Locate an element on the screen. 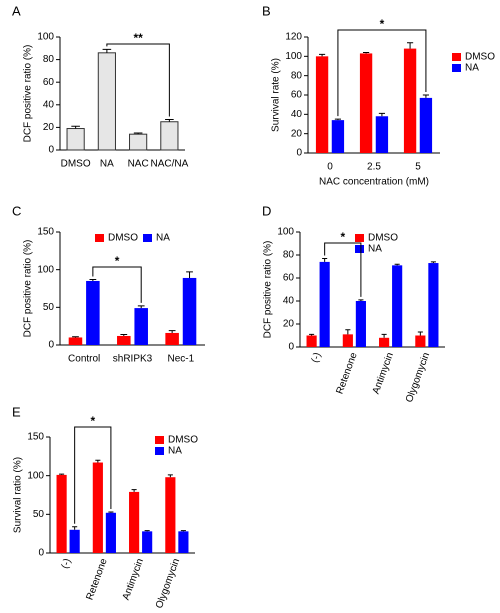 The image size is (500, 613). x-tick-label: Retenone is located at coordinates (347, 373).